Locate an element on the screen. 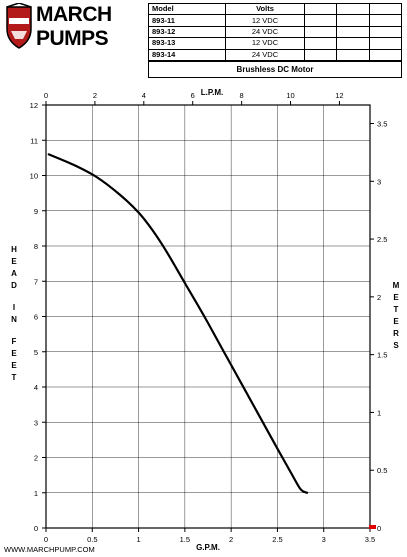 This screenshot has width=407, height=557. right-axis-label-char: M is located at coordinates (396, 285).